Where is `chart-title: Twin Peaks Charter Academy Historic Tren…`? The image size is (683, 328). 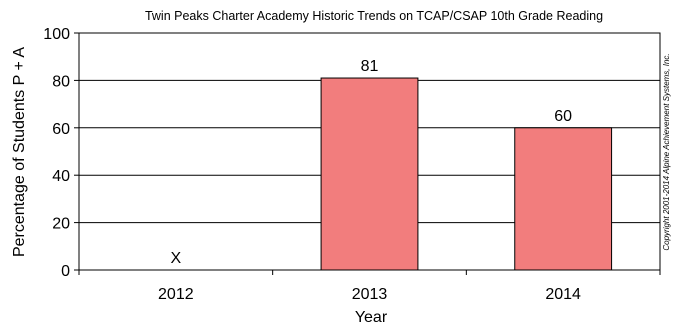
chart-title: Twin Peaks Charter Academy Historic Tren… is located at coordinates (374, 16).